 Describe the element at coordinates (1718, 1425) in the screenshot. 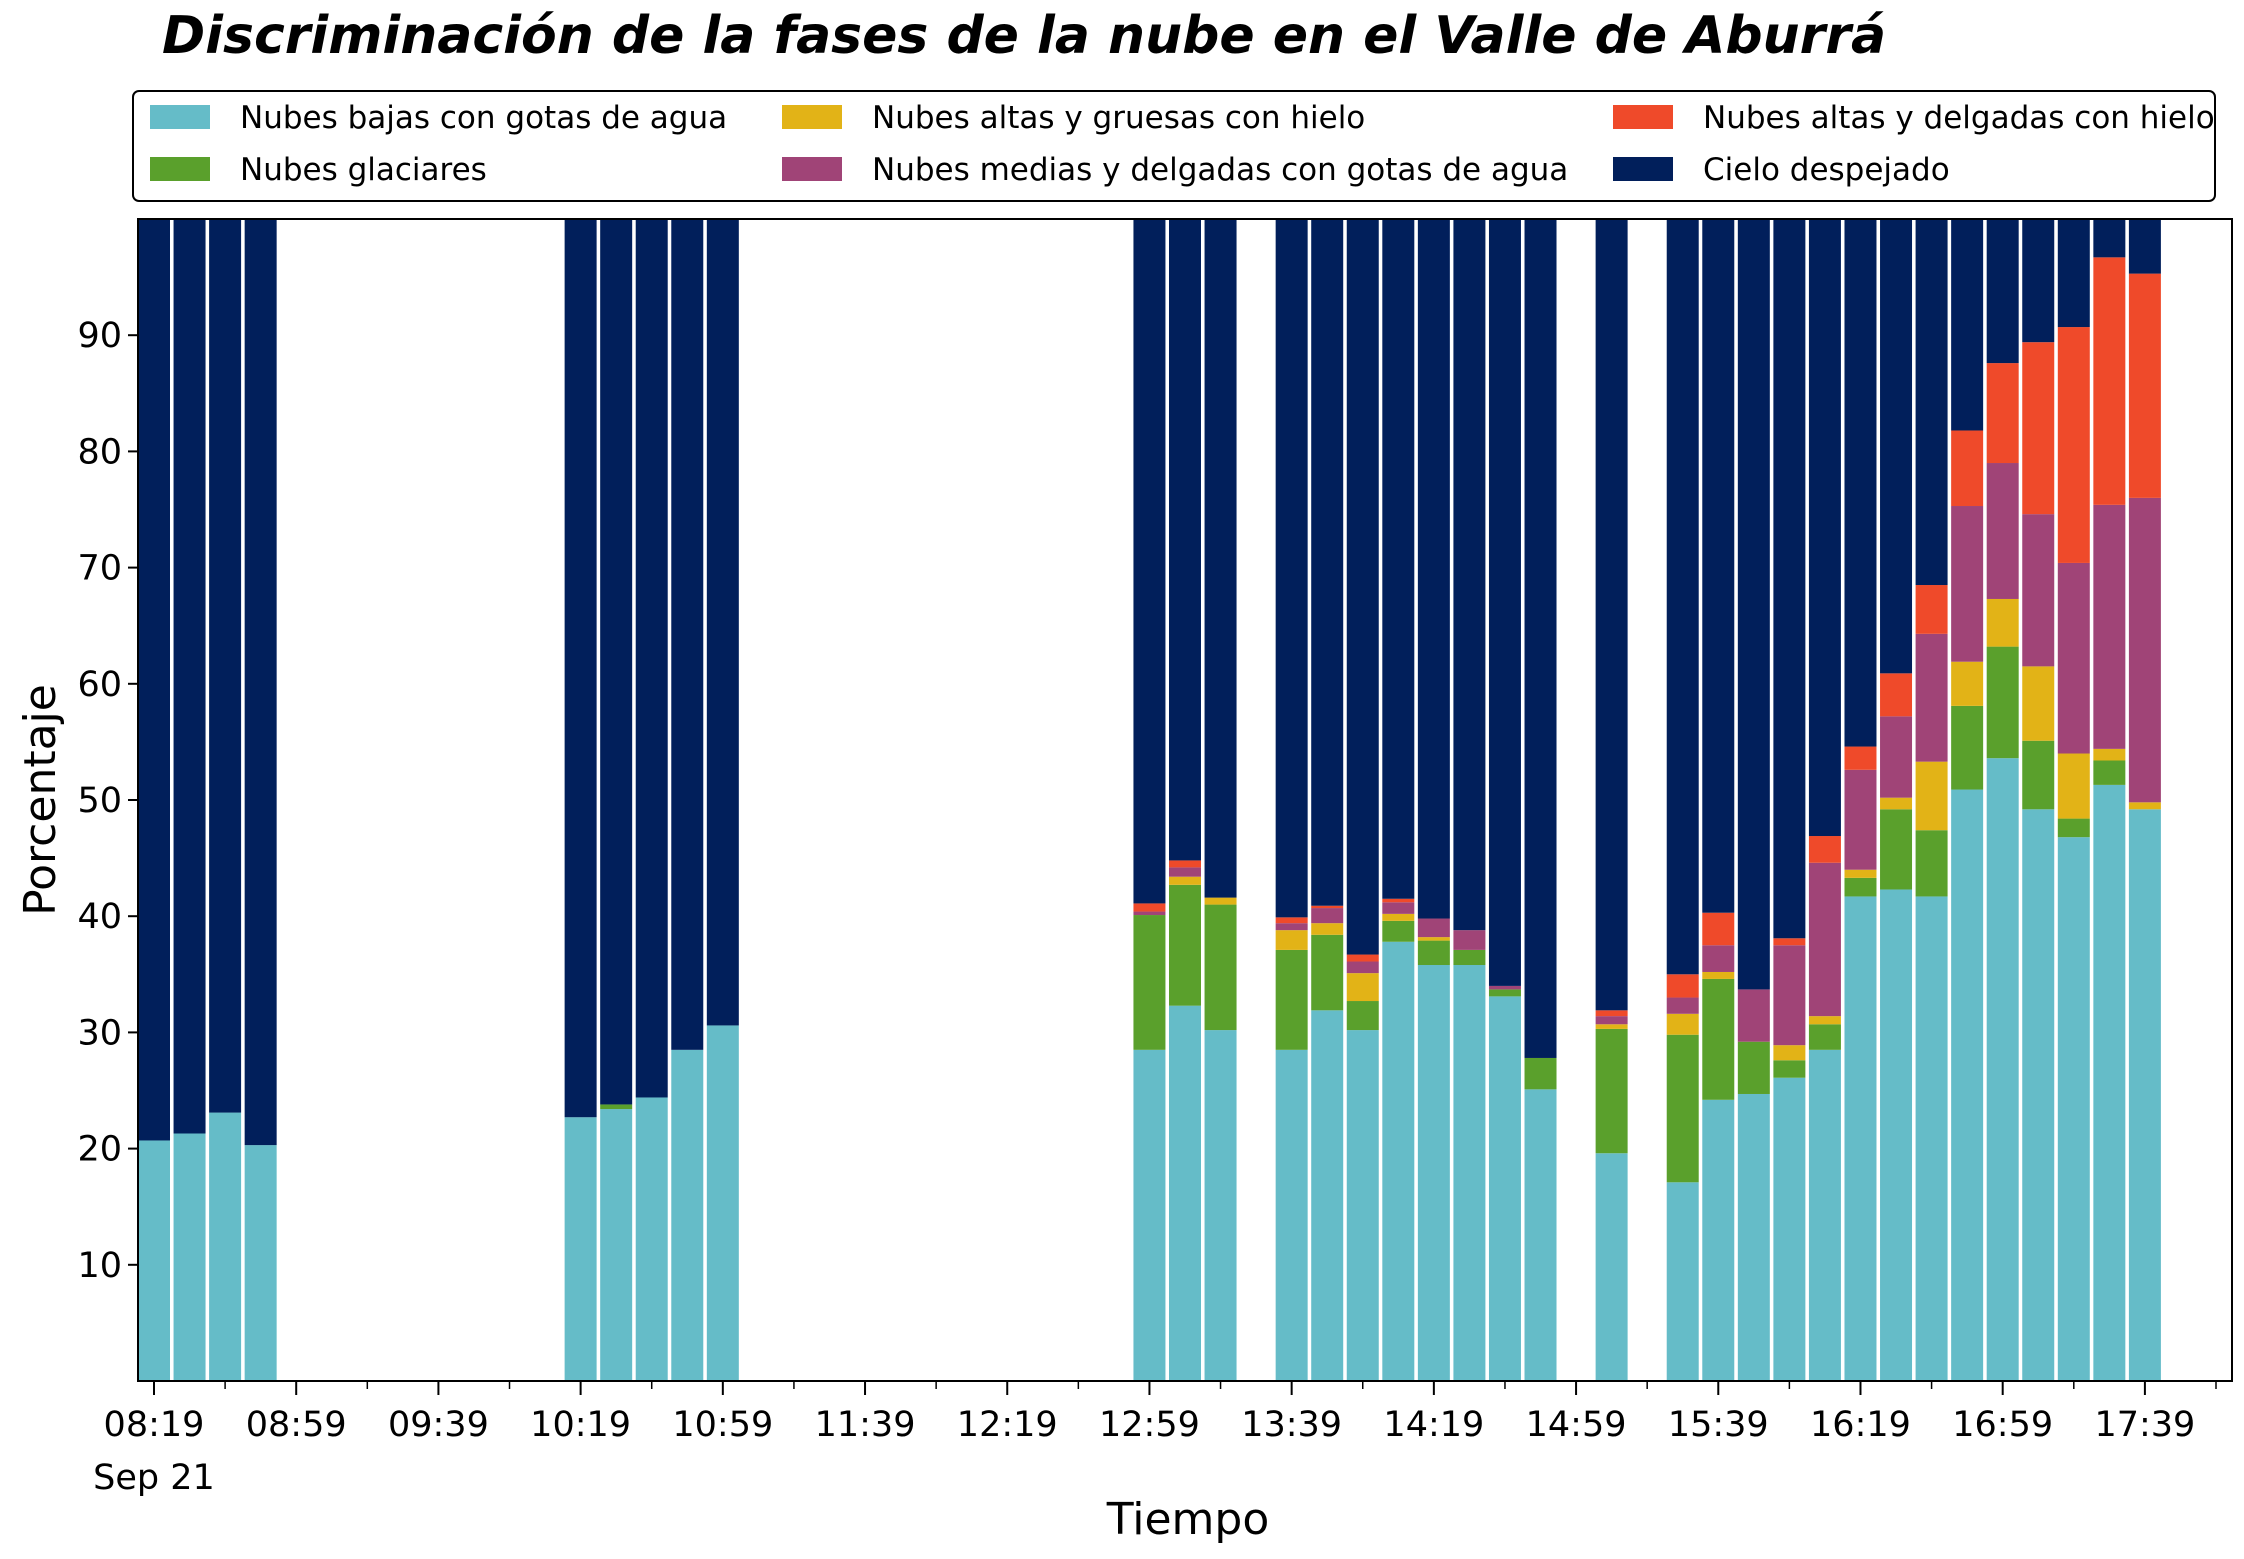

I see `x-tick-label: 15:39` at that location.